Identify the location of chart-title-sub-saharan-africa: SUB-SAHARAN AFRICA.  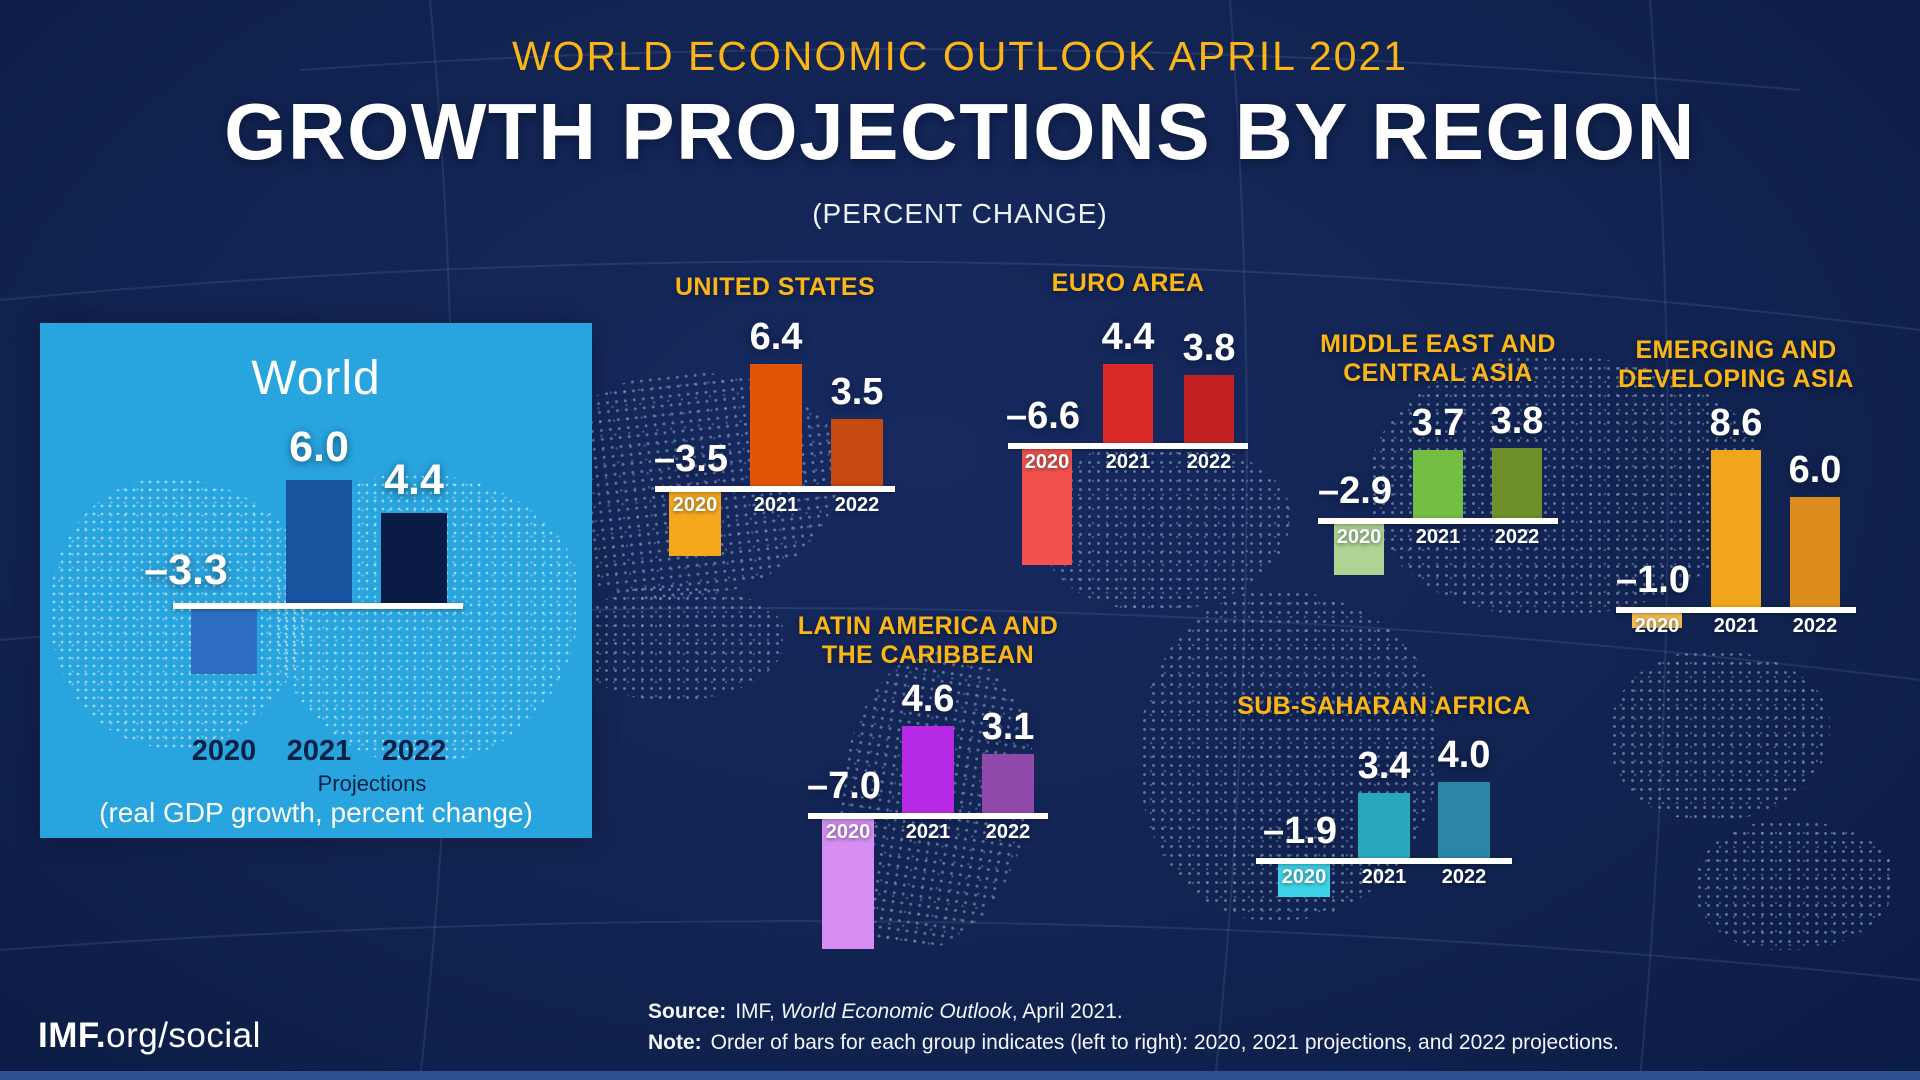
(1384, 706).